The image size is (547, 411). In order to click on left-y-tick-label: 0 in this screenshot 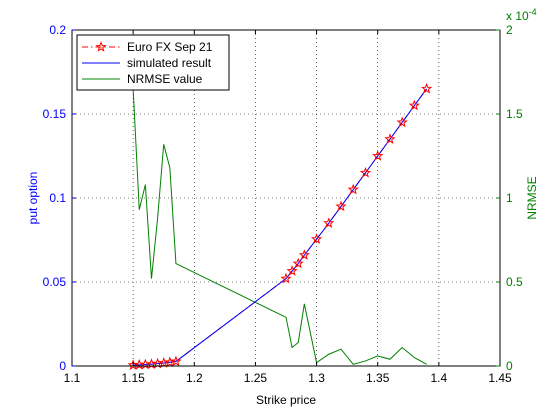, I will do `click(62, 366)`.